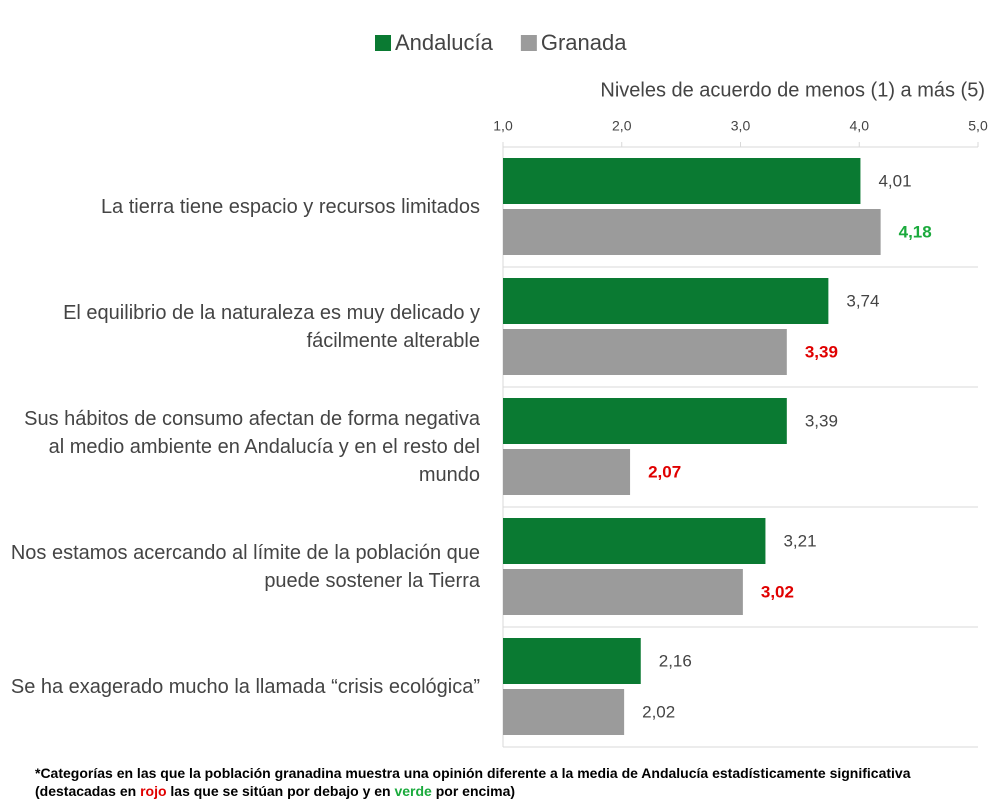 The image size is (997, 805). Describe the element at coordinates (915, 231) in the screenshot. I see `value-label: 4,18` at that location.